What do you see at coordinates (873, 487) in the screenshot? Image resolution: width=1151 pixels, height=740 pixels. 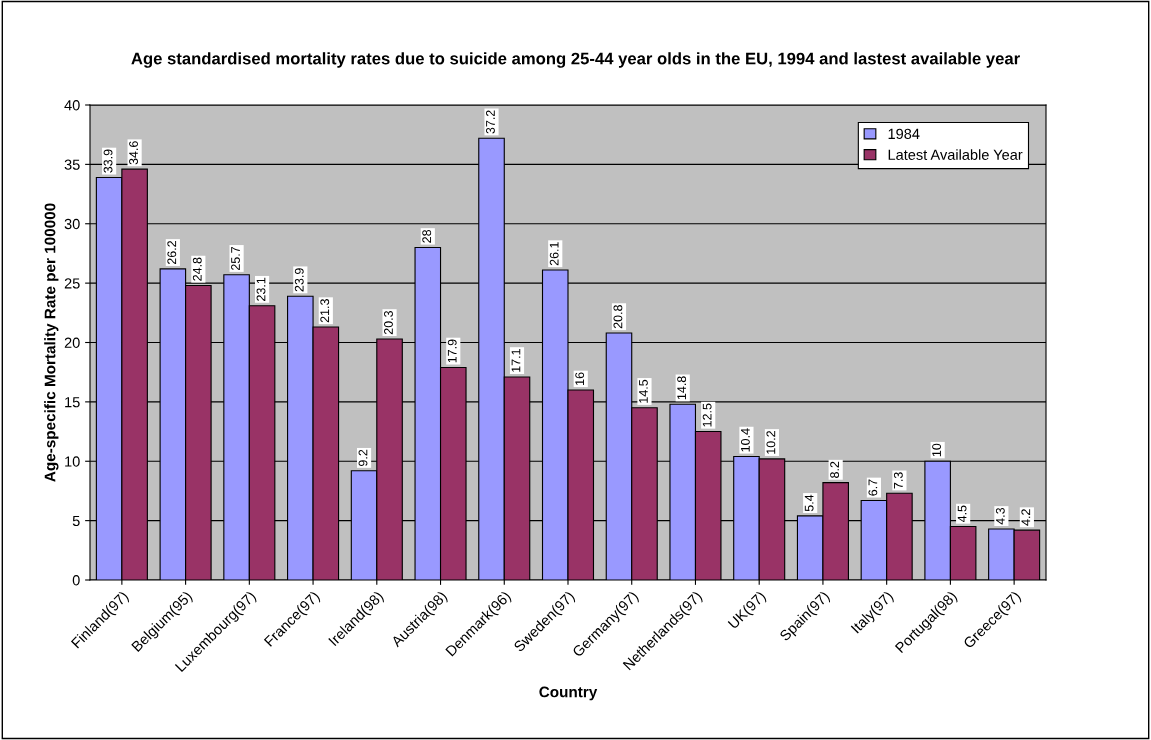 I see `data-label: 6.7` at bounding box center [873, 487].